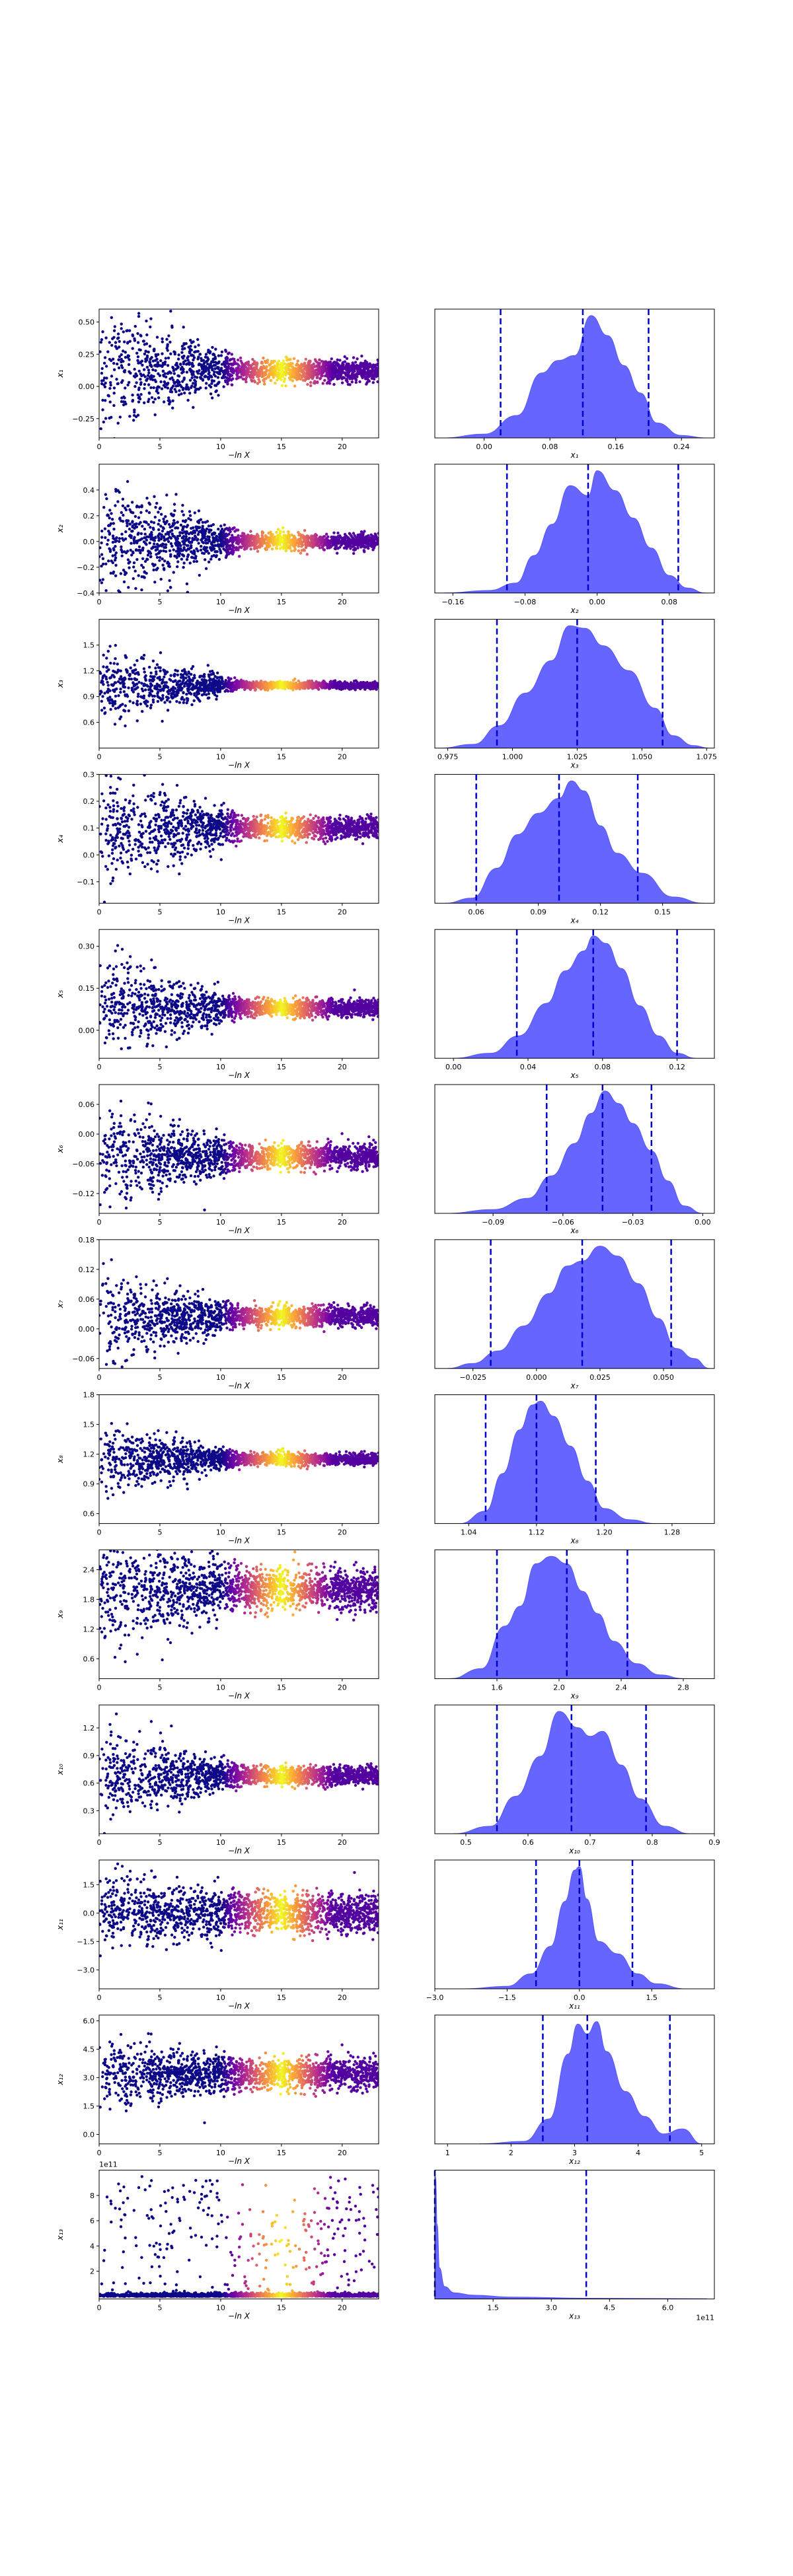 Image resolution: width=793 pixels, height=2576 pixels. I want to click on scatter-x-tick-label: 20, so click(342, 447).